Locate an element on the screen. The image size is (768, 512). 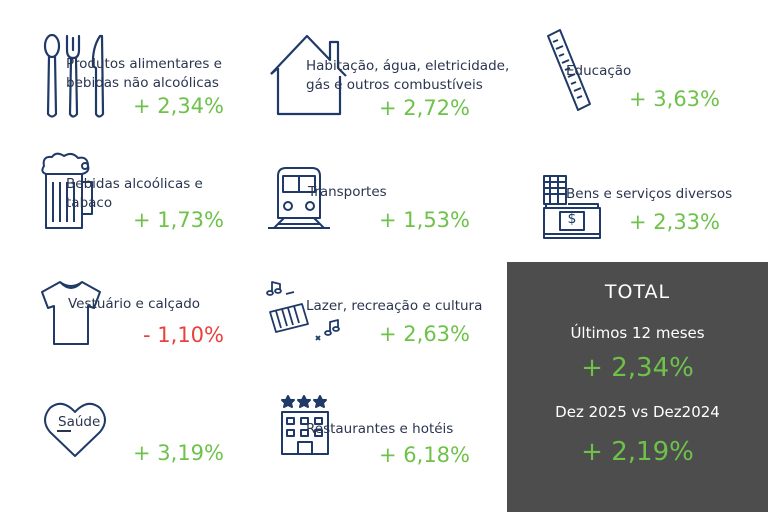
value-transport: + 1,53% is located at coordinates (424, 220).